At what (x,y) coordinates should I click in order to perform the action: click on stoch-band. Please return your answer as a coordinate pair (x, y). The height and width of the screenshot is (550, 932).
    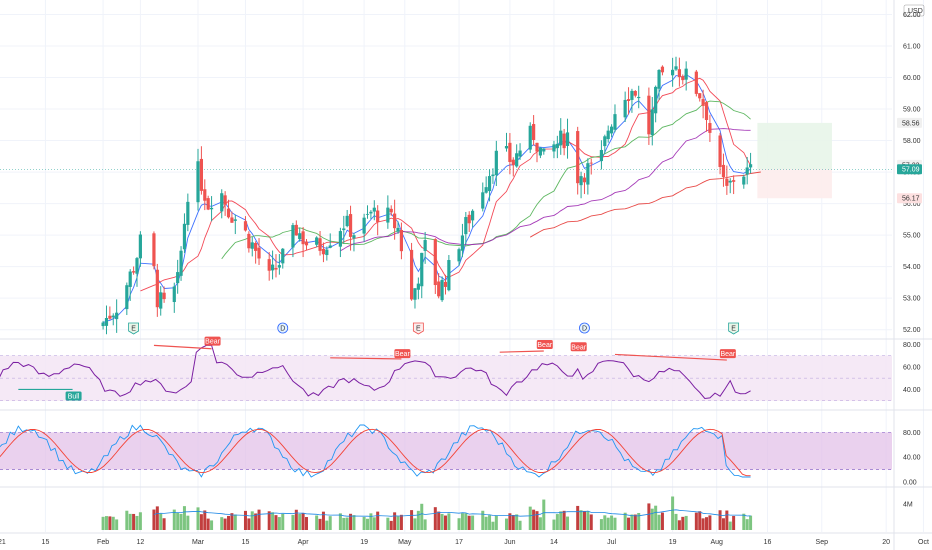
    Looking at the image, I should click on (446, 451).